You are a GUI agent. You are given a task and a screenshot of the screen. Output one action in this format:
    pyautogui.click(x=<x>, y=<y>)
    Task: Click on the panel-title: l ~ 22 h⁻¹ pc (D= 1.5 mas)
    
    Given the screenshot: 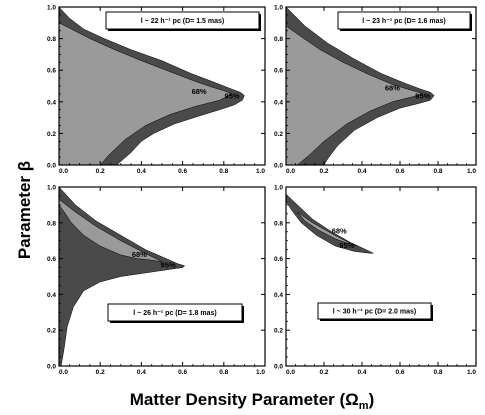 What is the action you would take?
    pyautogui.click(x=182, y=21)
    